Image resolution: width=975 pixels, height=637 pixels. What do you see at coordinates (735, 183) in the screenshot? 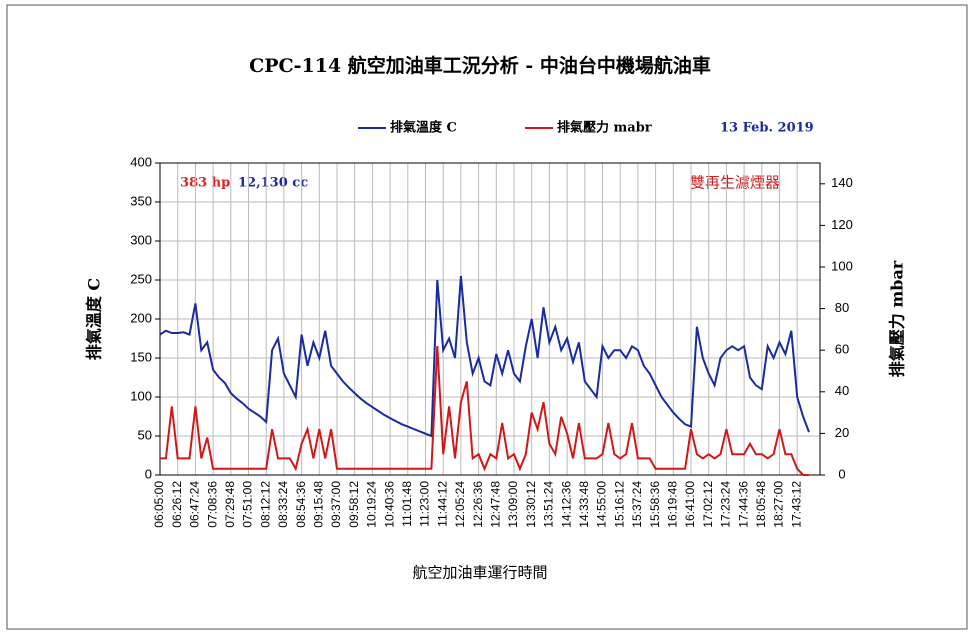
I see `annotation: 雙再生濾煙器` at bounding box center [735, 183].